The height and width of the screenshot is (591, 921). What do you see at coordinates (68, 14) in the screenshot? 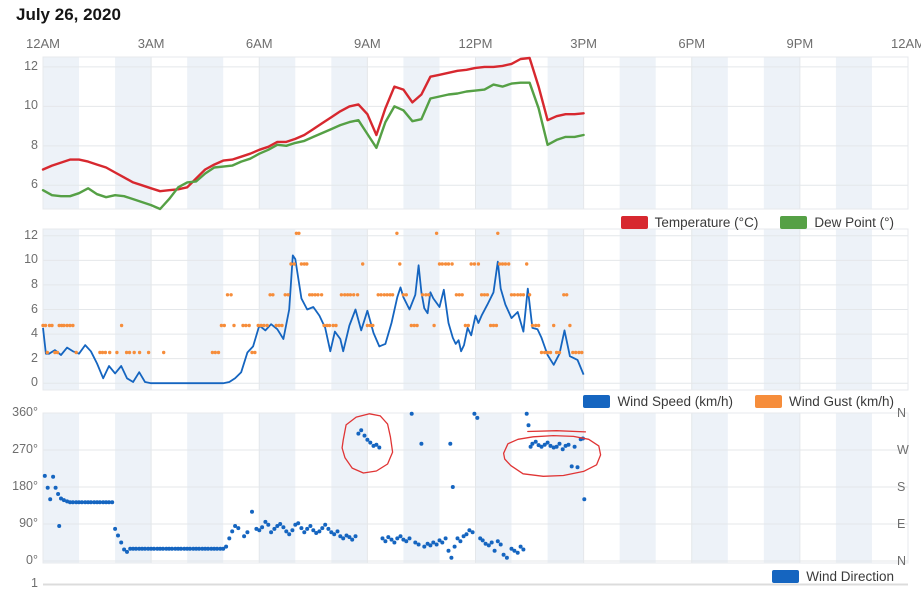
I see `page-title: July 26, 2020` at bounding box center [68, 14].